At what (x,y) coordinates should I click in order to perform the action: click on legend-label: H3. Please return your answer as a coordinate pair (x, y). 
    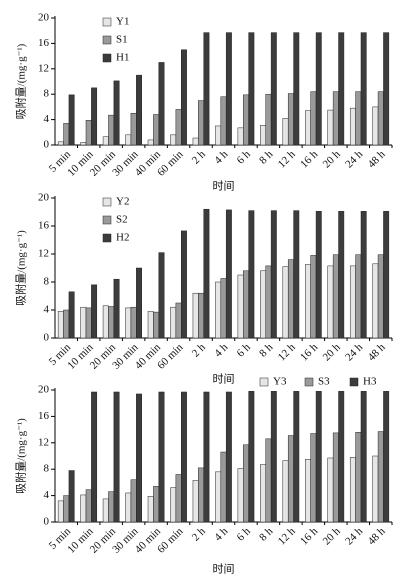
    Looking at the image, I should click on (370, 382).